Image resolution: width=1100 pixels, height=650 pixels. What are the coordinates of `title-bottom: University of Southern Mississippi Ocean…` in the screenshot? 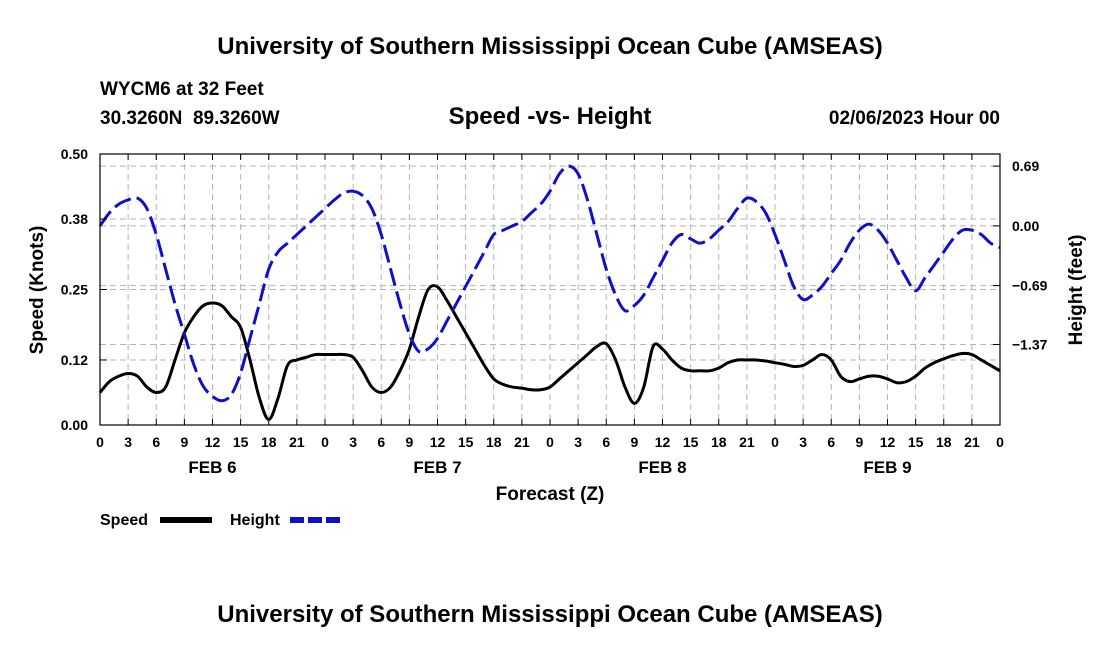 It's located at (549, 614).